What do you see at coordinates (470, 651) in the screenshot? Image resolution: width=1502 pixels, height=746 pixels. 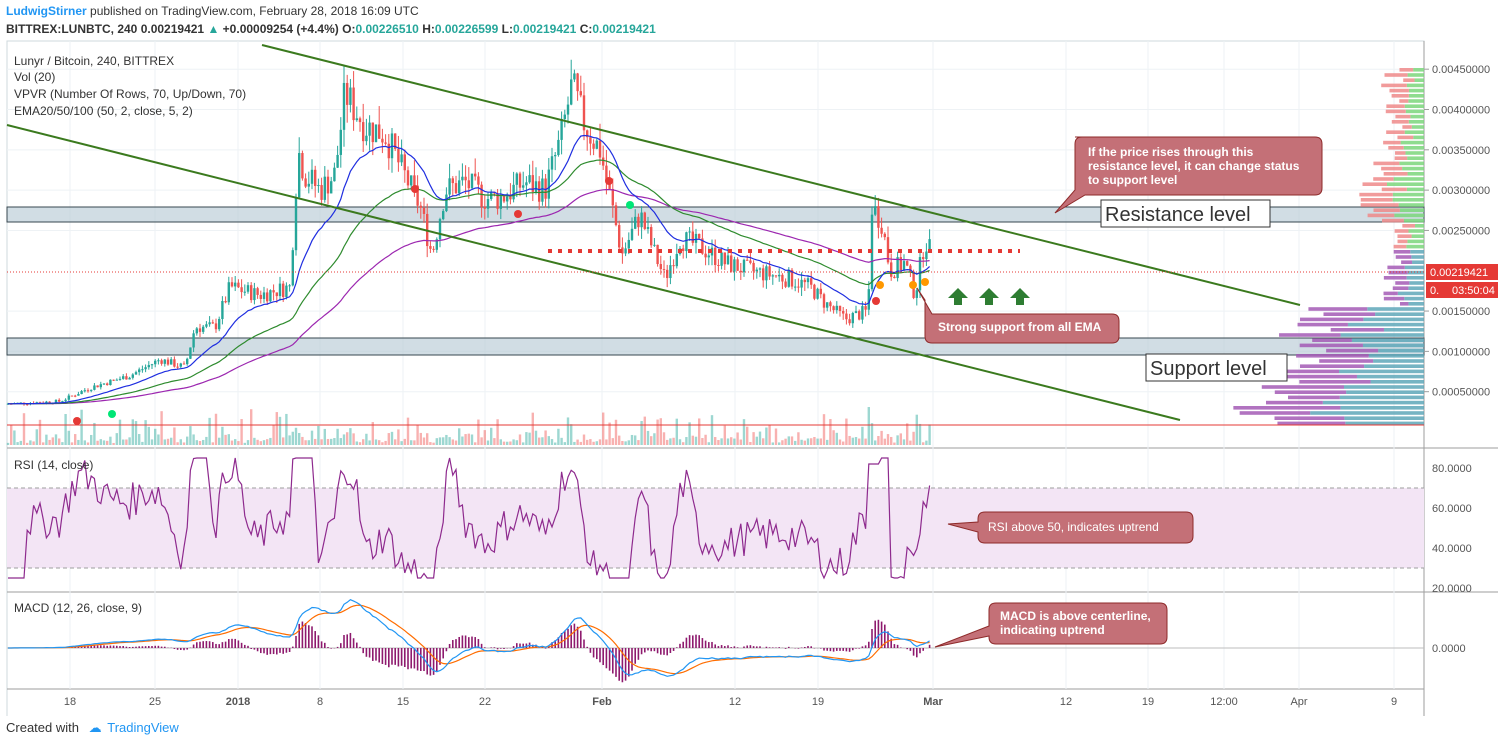 I see `macd-histogram` at bounding box center [470, 651].